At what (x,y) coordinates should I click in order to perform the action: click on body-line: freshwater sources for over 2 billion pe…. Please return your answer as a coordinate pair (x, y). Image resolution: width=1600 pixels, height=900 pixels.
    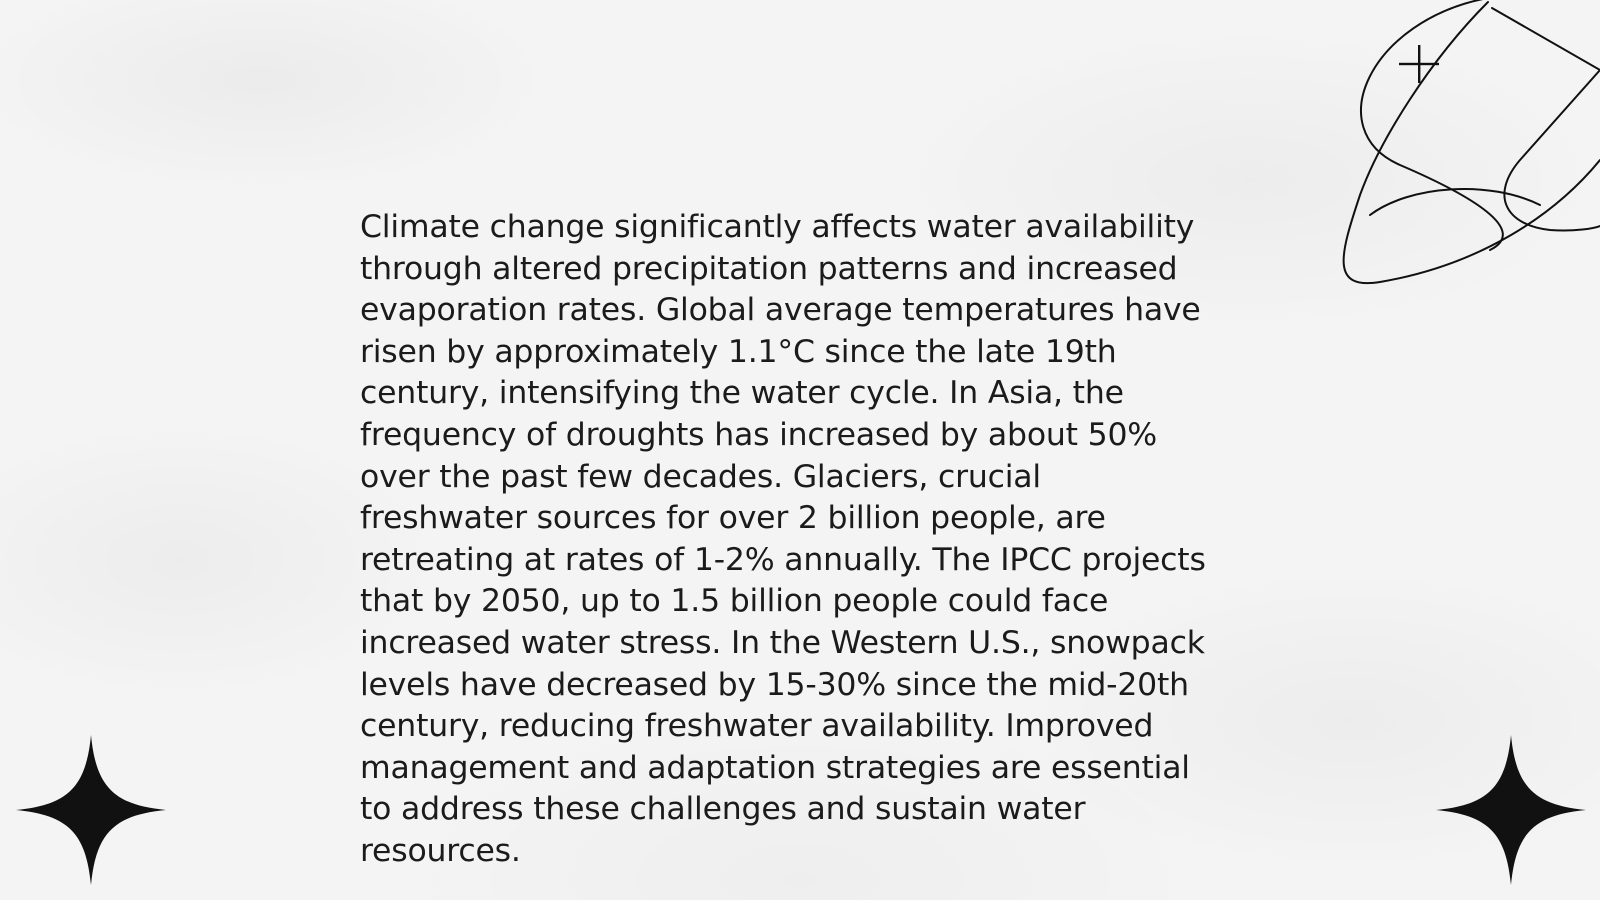
    Looking at the image, I should click on (733, 518).